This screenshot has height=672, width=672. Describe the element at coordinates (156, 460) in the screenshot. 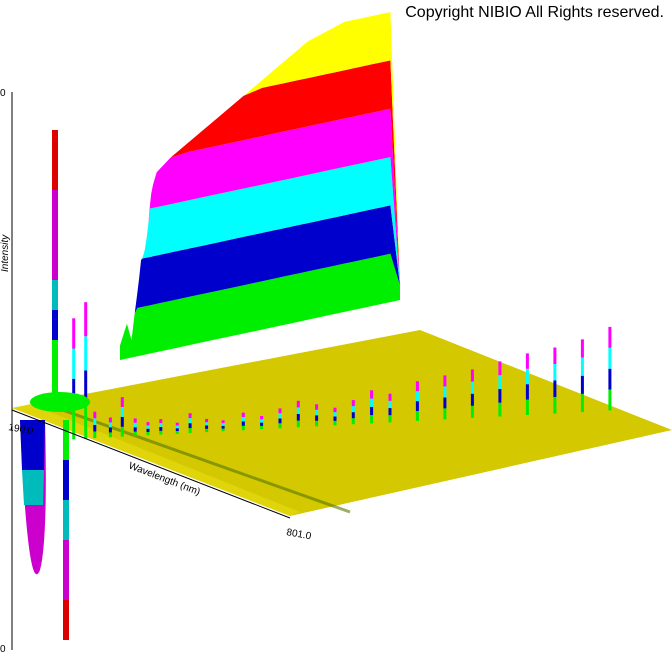

I see `floor-front-strip` at that location.